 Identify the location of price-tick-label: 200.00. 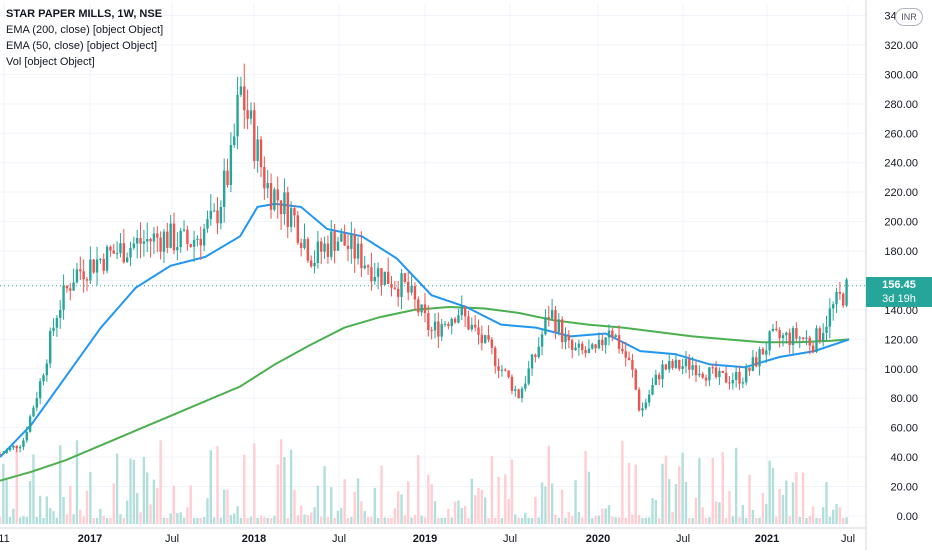
(901, 223).